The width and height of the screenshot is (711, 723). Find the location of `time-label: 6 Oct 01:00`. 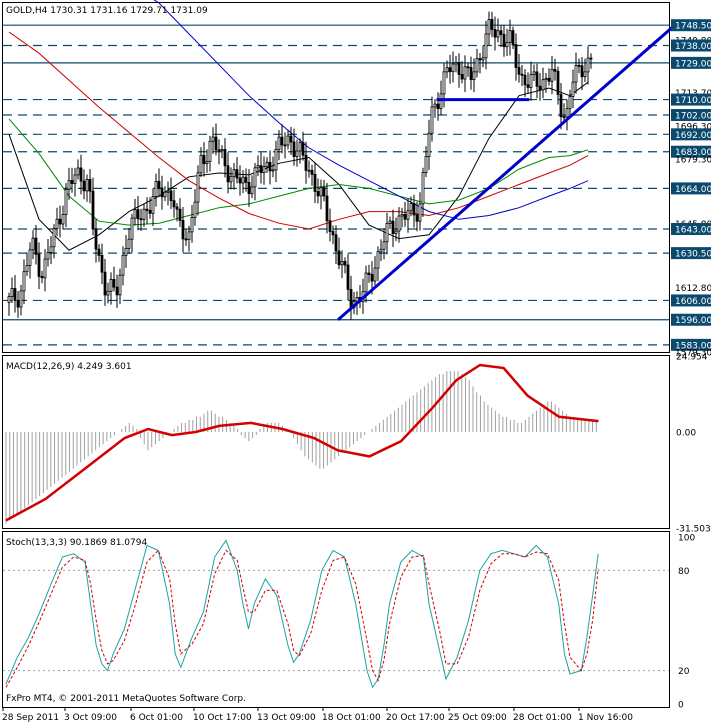

time-label: 6 Oct 01:00 is located at coordinates (156, 718).